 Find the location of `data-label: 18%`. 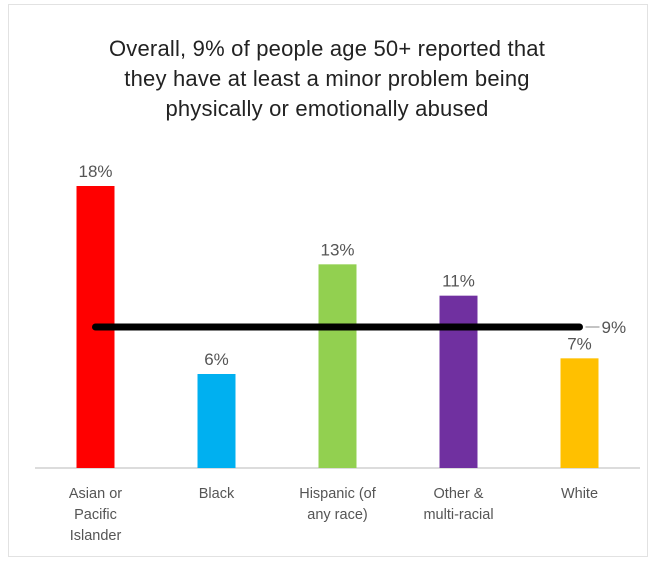

data-label: 18% is located at coordinates (95, 171).